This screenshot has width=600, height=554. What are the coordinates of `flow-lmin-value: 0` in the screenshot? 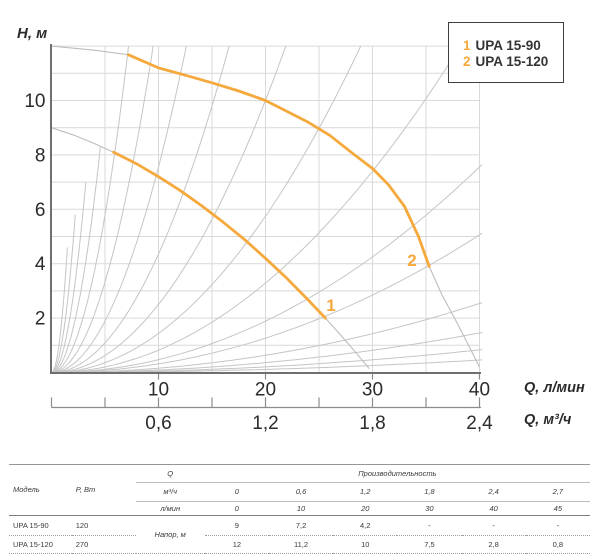 It's located at (236, 508).